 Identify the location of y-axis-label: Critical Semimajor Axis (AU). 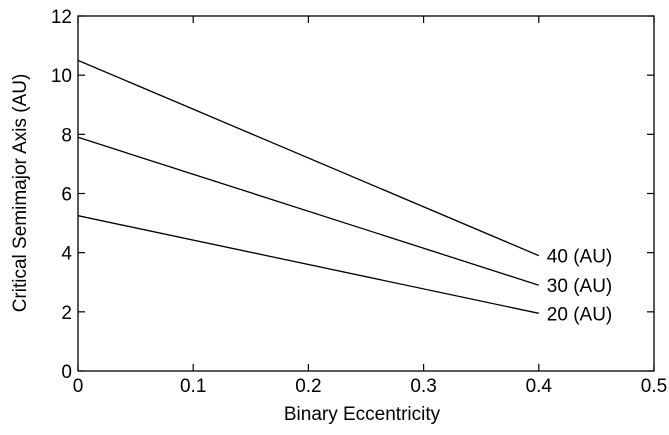
(20, 193).